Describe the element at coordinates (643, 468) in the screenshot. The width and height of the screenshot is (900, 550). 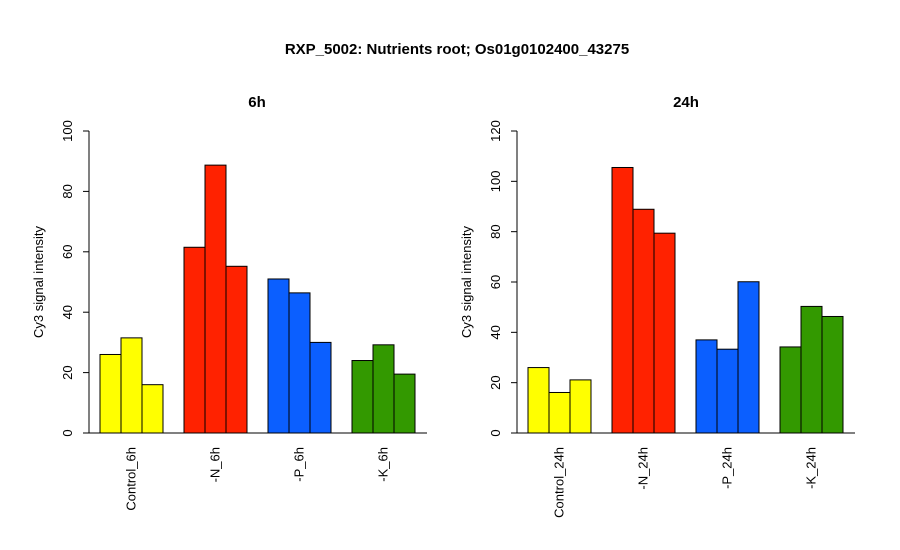
I see `x-tick-label: -N_24h` at that location.